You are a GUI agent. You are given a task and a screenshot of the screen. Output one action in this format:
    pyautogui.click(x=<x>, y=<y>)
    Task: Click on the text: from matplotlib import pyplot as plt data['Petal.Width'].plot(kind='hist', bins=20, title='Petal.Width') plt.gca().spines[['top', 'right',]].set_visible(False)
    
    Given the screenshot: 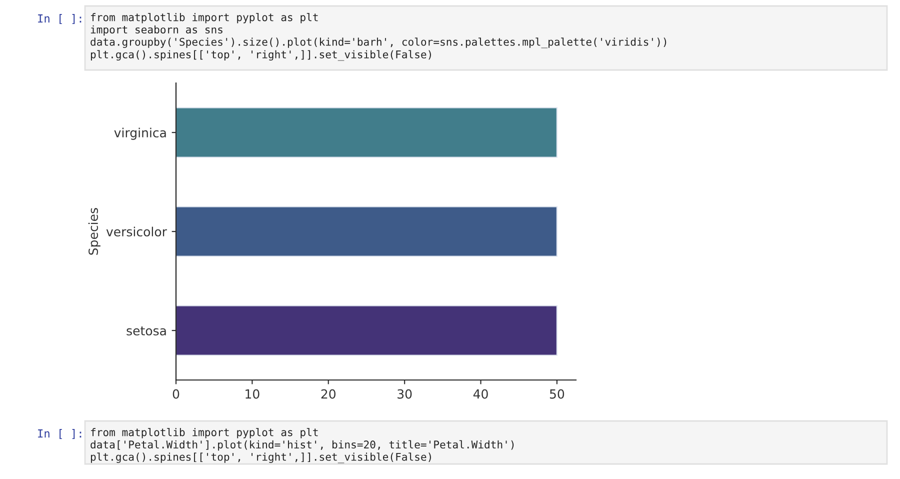 What is the action you would take?
    pyautogui.click(x=302, y=446)
    